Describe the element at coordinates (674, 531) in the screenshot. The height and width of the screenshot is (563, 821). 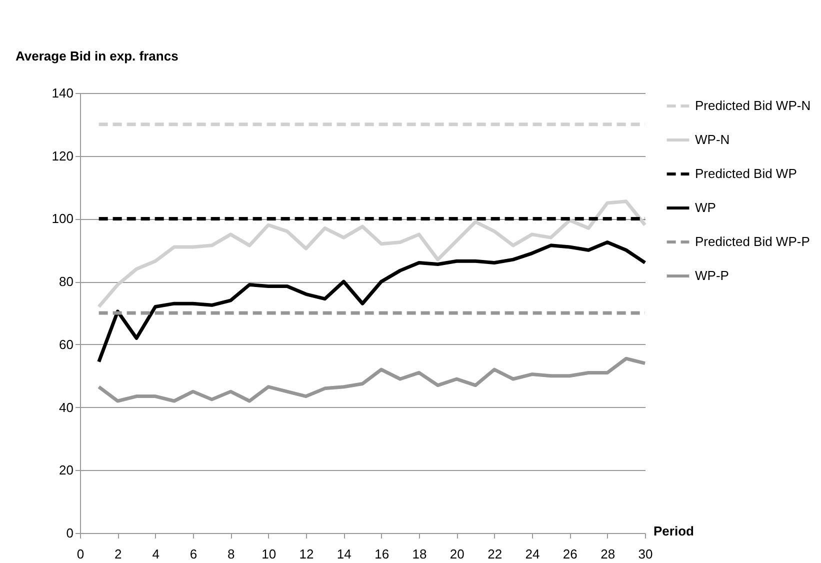
I see `x-axis-title: Period` at that location.